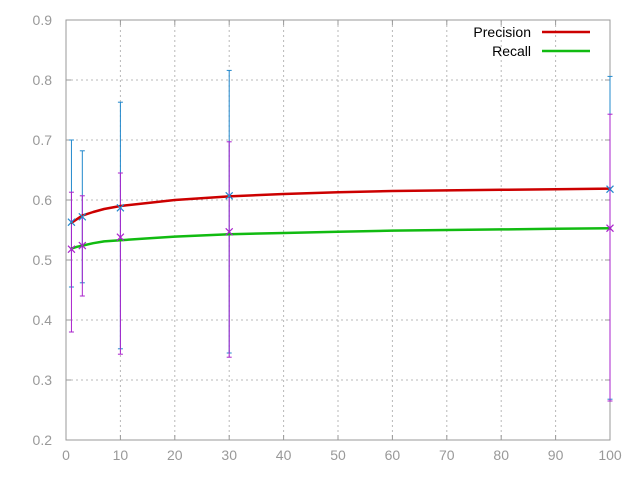  What do you see at coordinates (43, 320) in the screenshot?
I see `y-tick-label: 0.4` at bounding box center [43, 320].